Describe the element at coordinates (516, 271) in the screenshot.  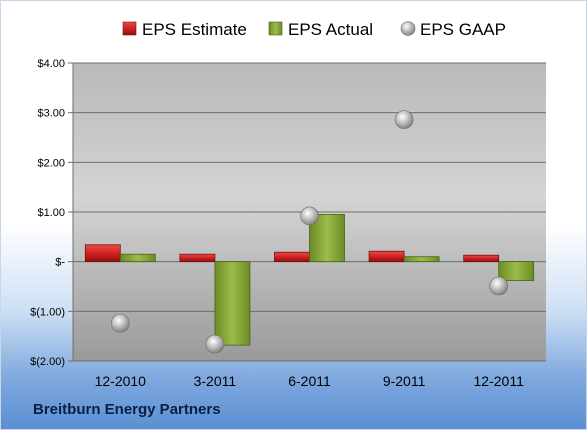
I see `actual-bar-12-2011` at that location.